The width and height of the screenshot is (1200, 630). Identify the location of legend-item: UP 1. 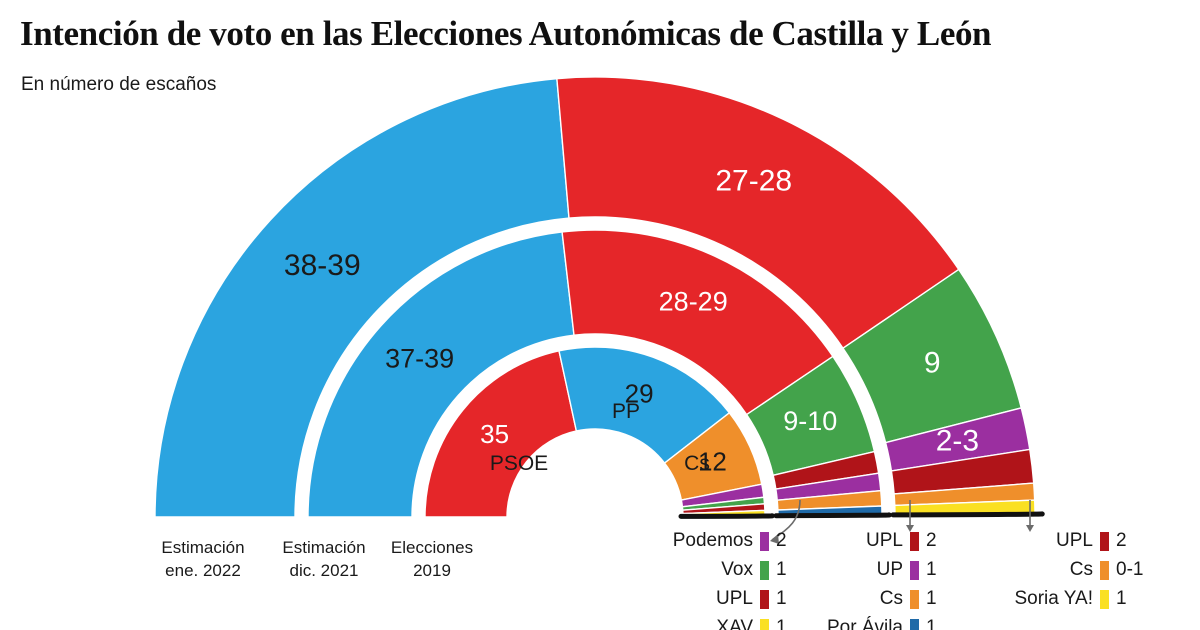
(883, 570).